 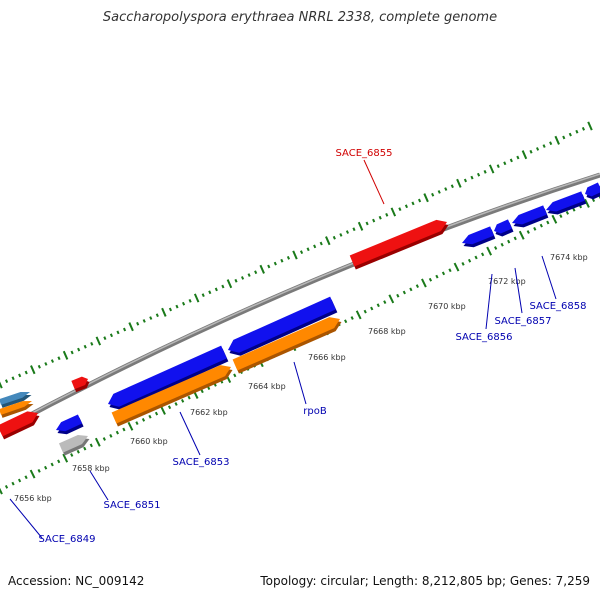 What do you see at coordinates (387, 331) in the screenshot?
I see `scale-tick-label: 7668 kbp` at bounding box center [387, 331].